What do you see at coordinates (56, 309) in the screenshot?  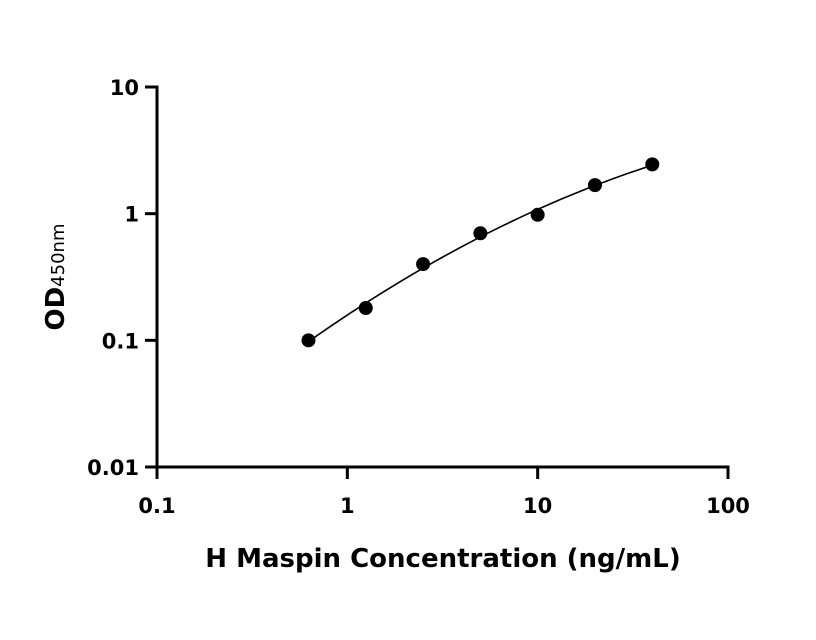 I see `y-axis-label-main: OD` at bounding box center [56, 309].